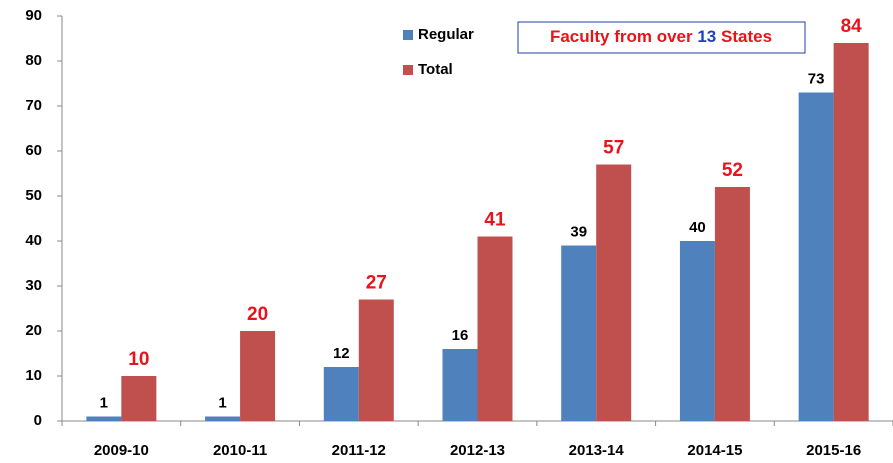  I want to click on x-tick-label: 2015-16, so click(833, 450).